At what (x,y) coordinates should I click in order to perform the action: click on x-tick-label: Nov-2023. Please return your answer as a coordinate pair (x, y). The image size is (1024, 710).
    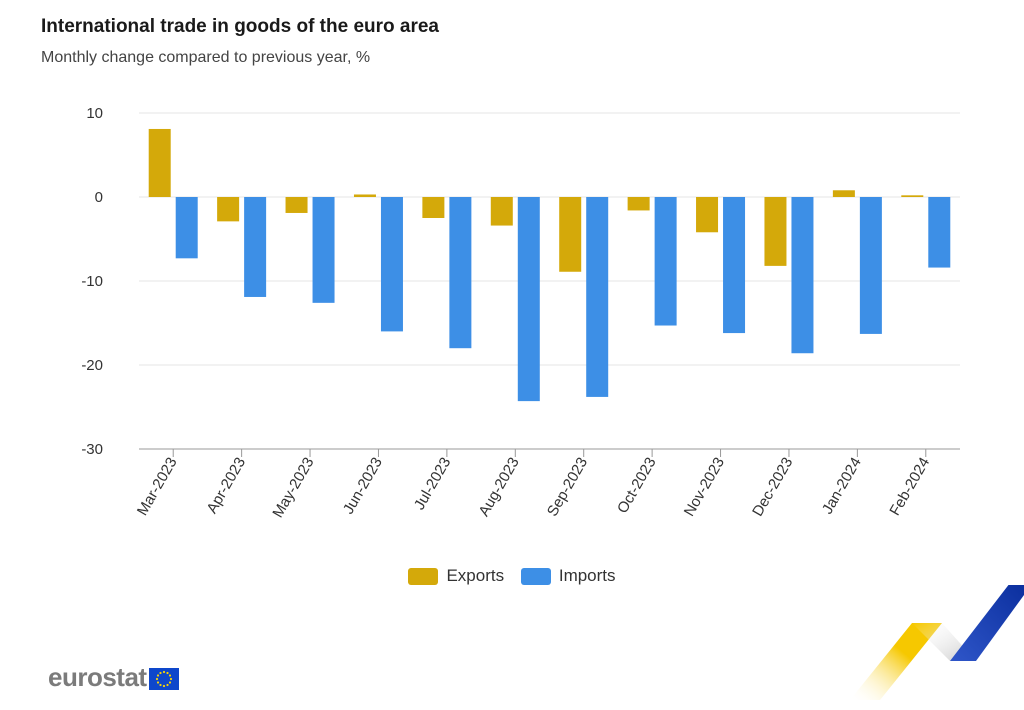
    Looking at the image, I should click on (704, 487).